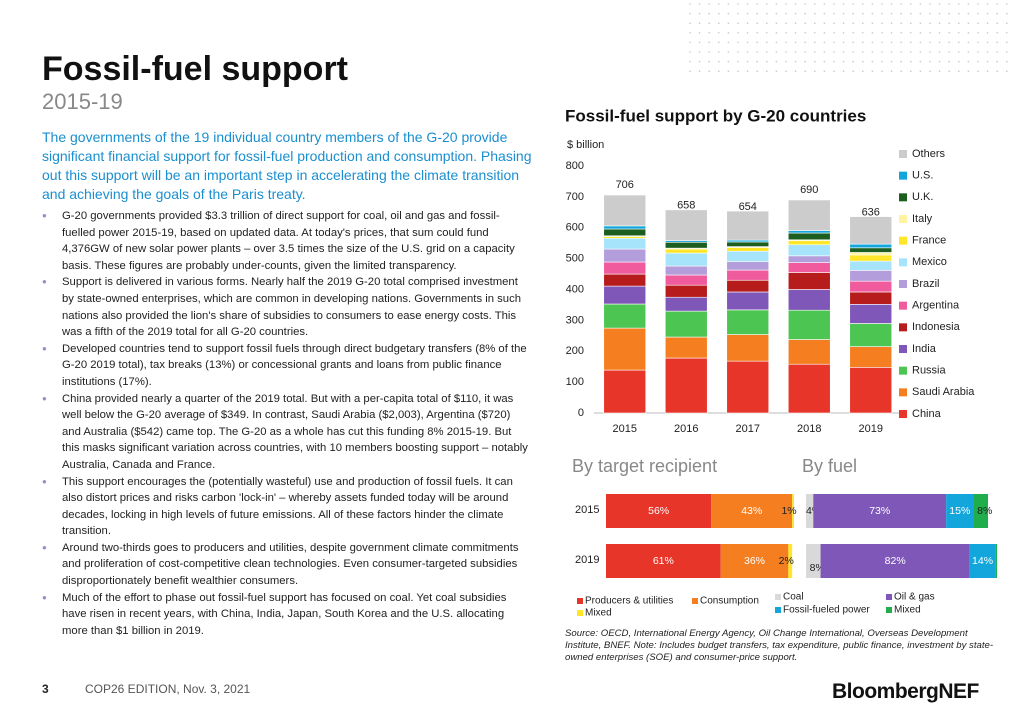 The height and width of the screenshot is (724, 1024). What do you see at coordinates (929, 154) in the screenshot?
I see `legend-label: Others` at bounding box center [929, 154].